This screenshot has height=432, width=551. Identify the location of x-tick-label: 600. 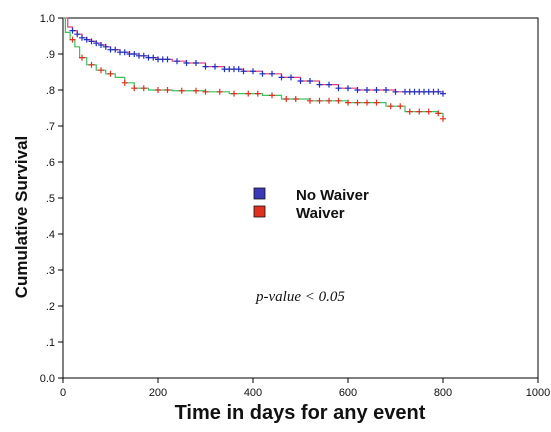
(348, 393).